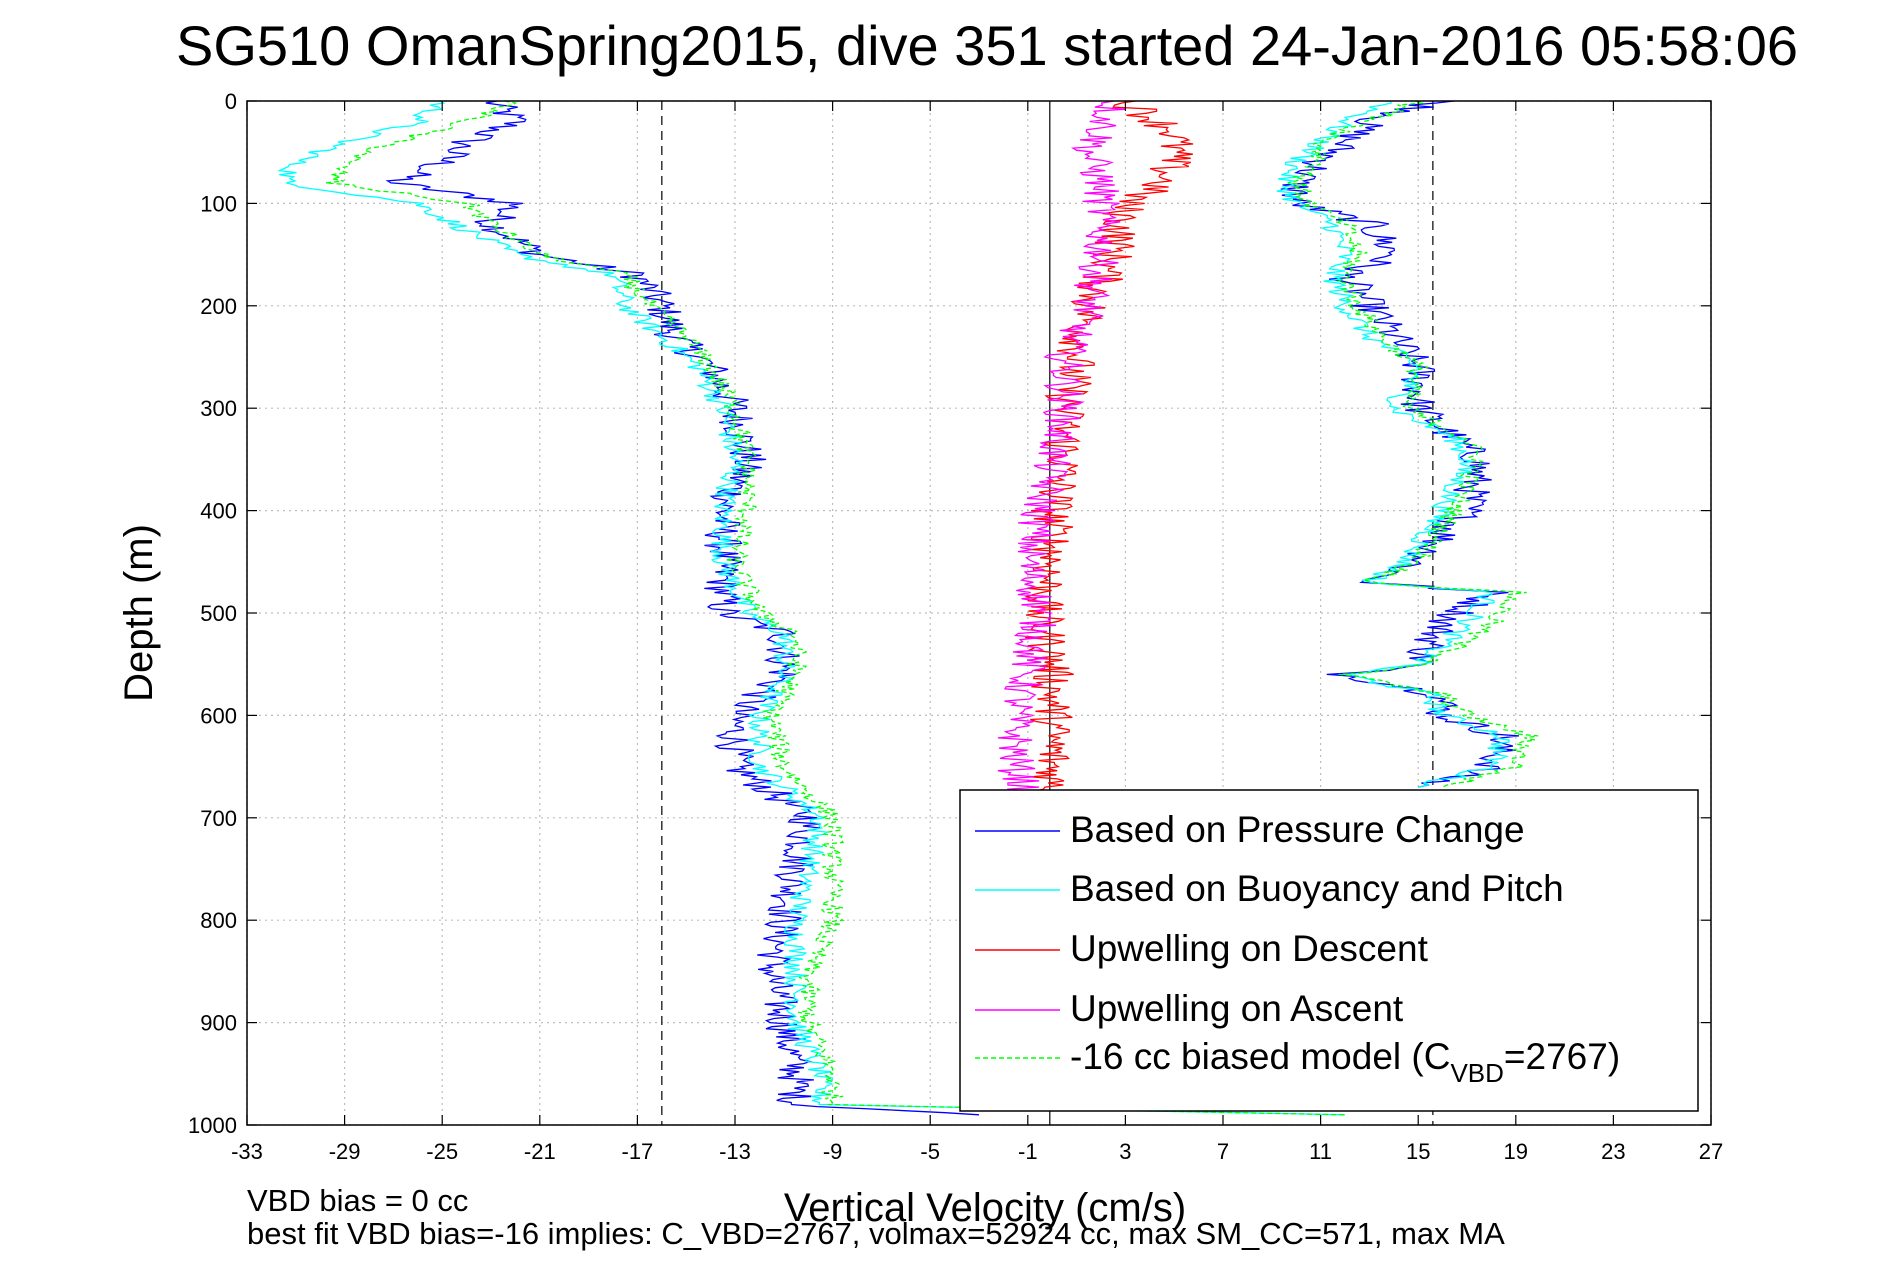  I want to click on legend-label-biased-model-prefix: -16 cc biased model (C, so click(1260, 1056).